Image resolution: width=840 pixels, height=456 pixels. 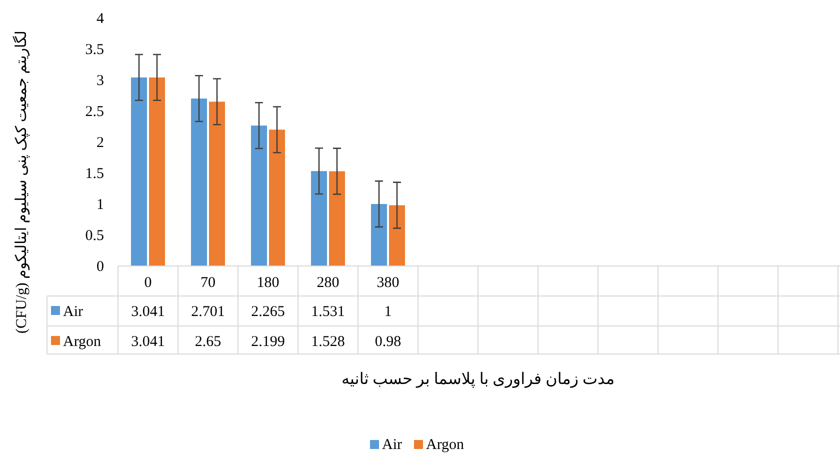 I want to click on data-label: 2.199, so click(x=268, y=342).